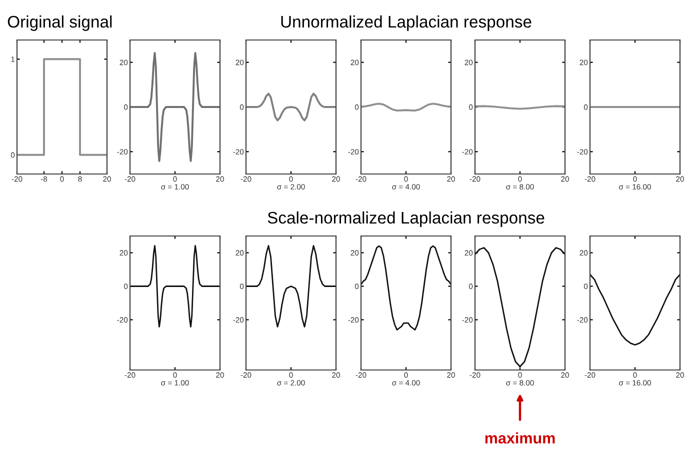 This screenshot has width=693, height=450. What do you see at coordinates (406, 219) in the screenshot?
I see `chart-title: Scale-normalized Laplacian response` at bounding box center [406, 219].